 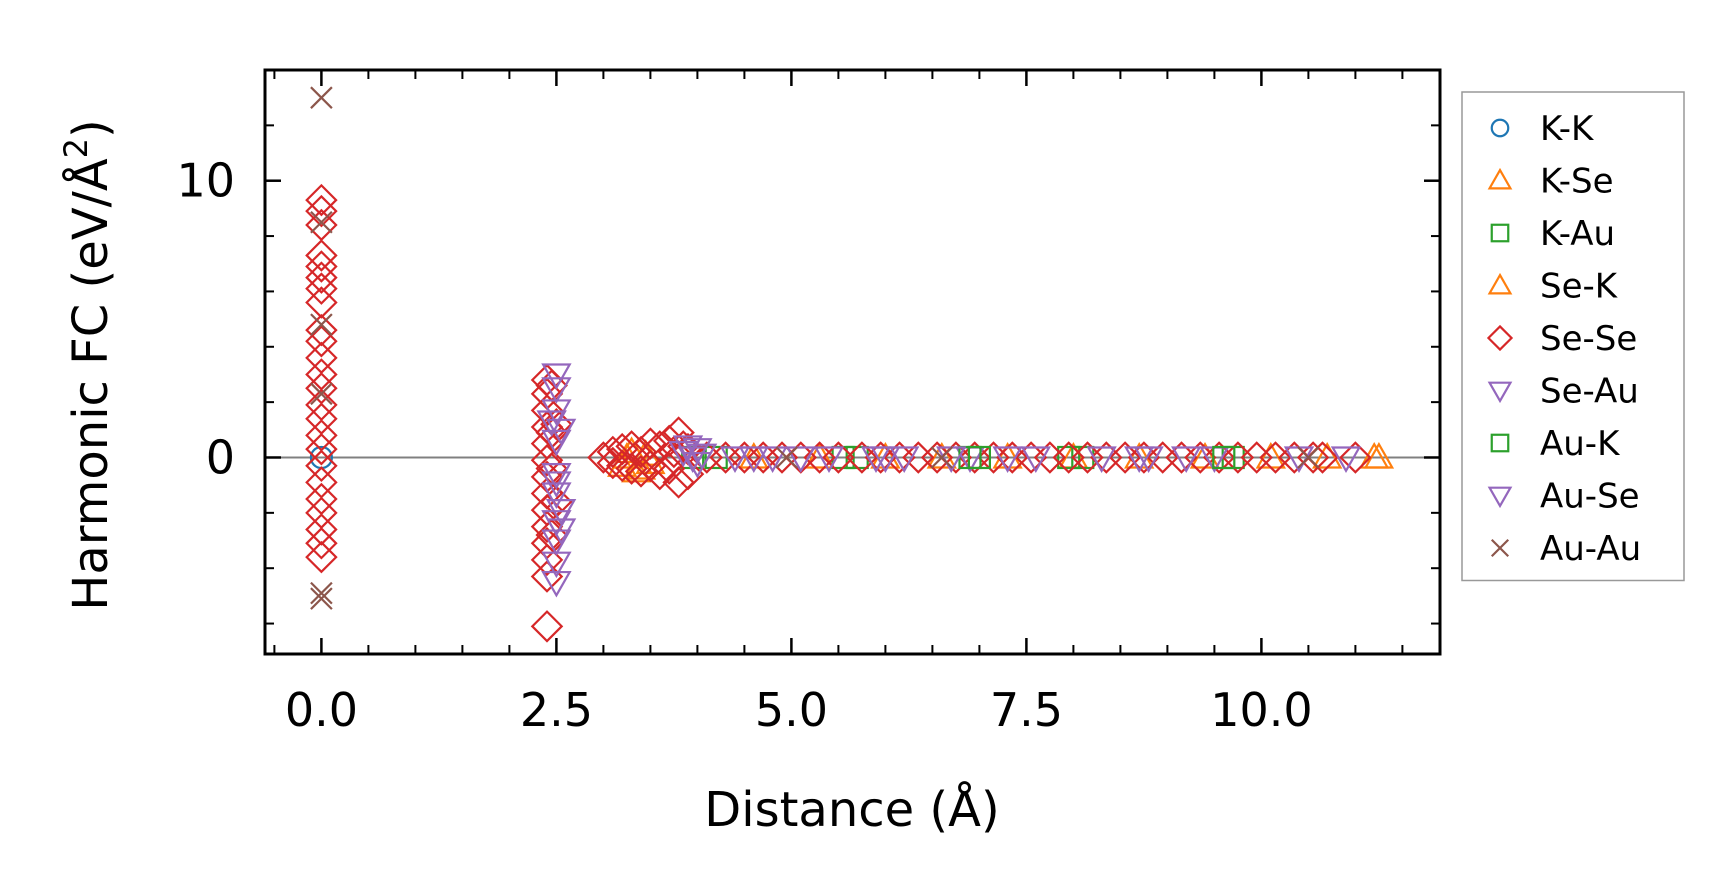 I want to click on x-tick-label: 7.5, so click(x=1026, y=710).